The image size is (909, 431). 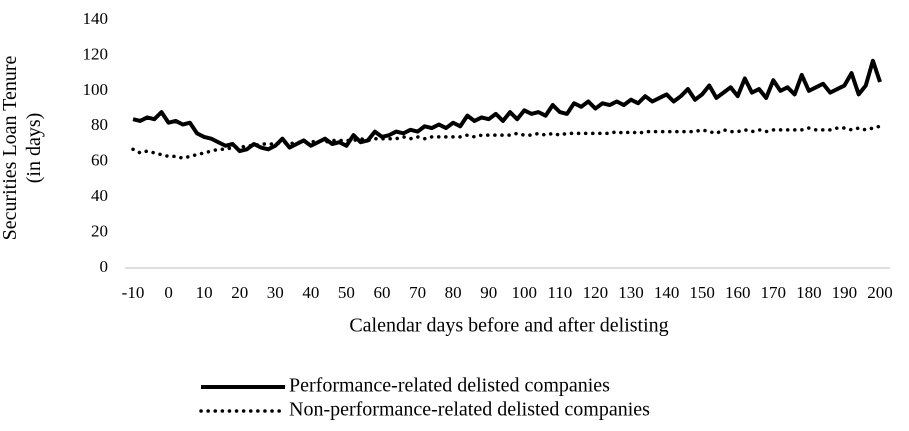 What do you see at coordinates (133, 292) in the screenshot?
I see `x-tick-label: -10` at bounding box center [133, 292].